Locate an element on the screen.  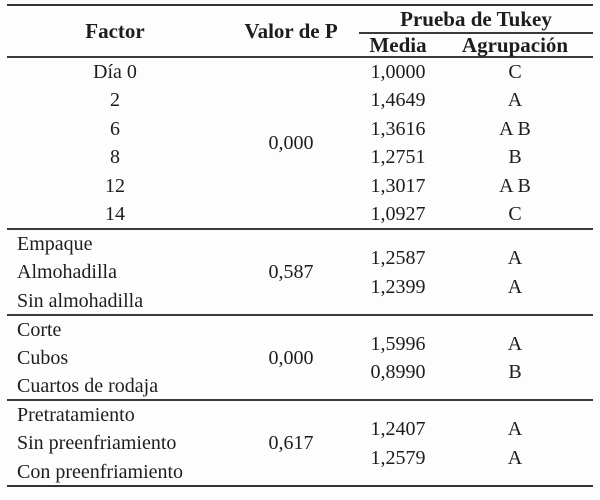
factor-label: Almohadilla is located at coordinates (67, 272).